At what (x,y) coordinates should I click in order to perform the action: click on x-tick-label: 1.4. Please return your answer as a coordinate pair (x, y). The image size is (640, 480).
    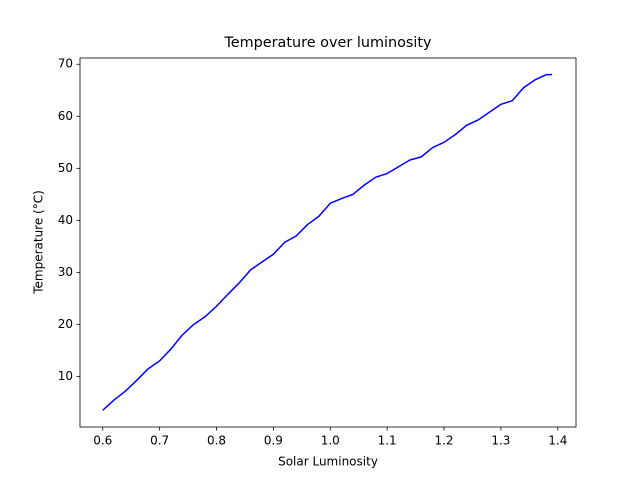
    Looking at the image, I should click on (557, 441).